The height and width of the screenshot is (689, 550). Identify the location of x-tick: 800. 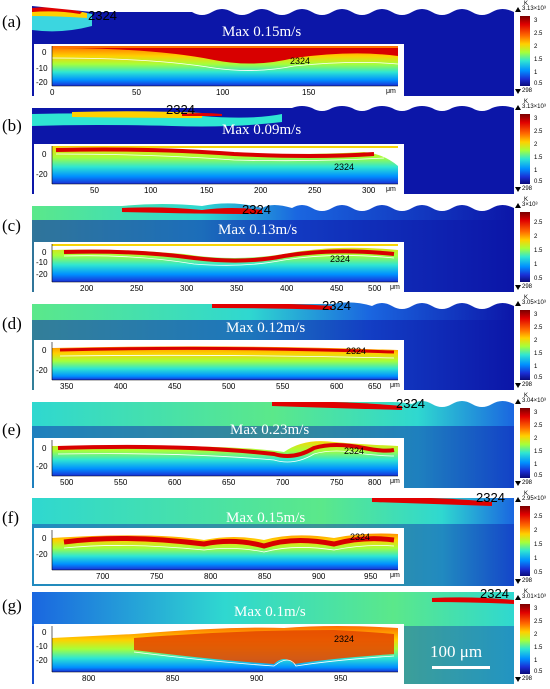
(89, 678).